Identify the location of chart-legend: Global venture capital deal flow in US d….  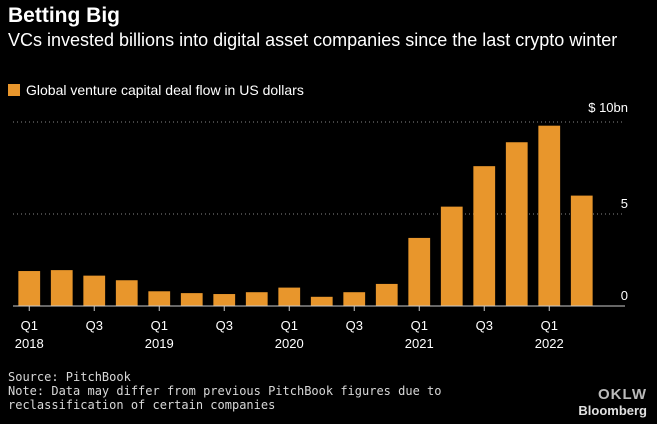
(156, 90).